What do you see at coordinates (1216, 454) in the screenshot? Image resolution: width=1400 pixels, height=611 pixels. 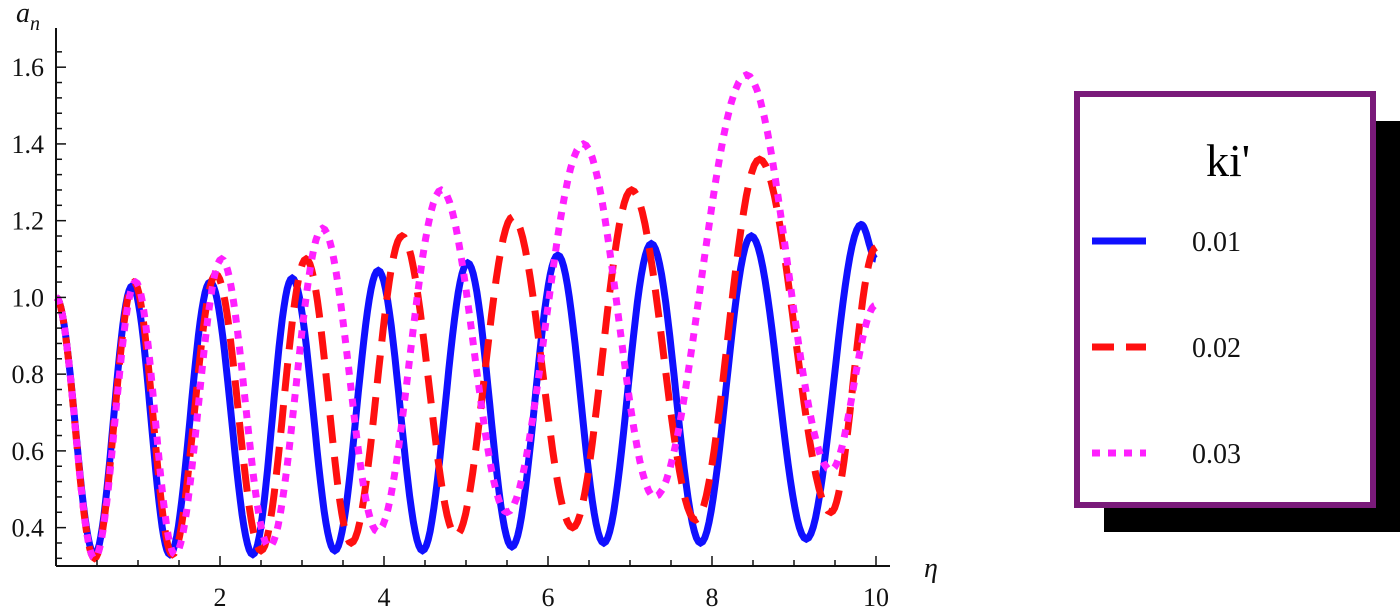 I see `legend-label-0-03: 0.03` at bounding box center [1216, 454].